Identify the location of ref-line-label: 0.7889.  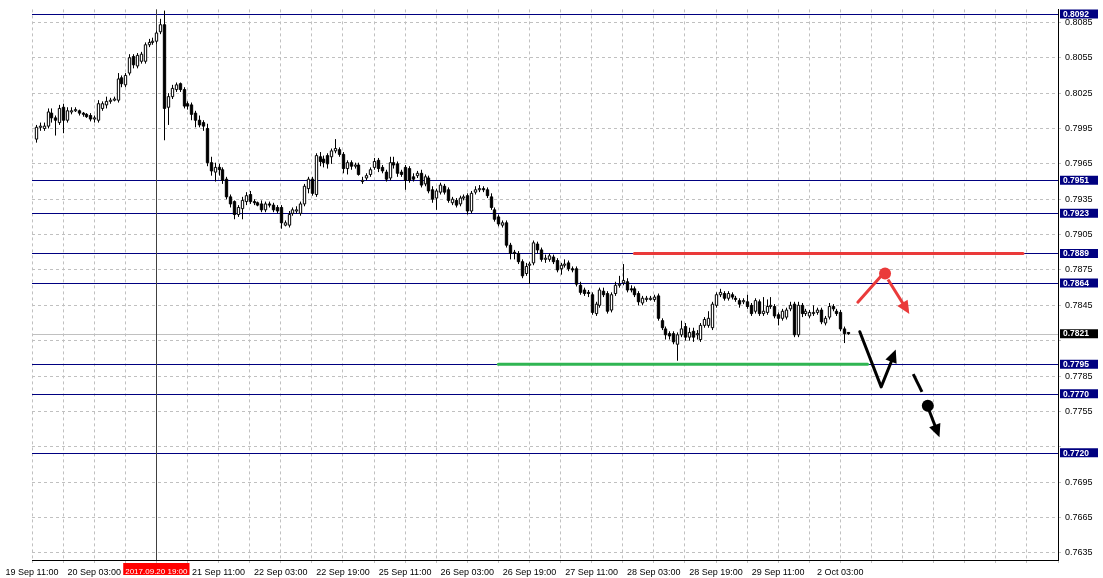
(1076, 253).